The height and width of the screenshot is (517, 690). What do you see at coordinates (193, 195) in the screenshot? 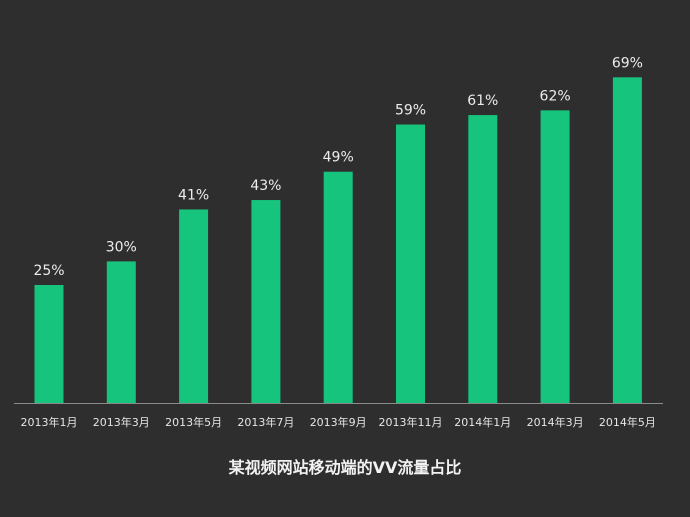
I see `data-label: 41%` at bounding box center [193, 195].